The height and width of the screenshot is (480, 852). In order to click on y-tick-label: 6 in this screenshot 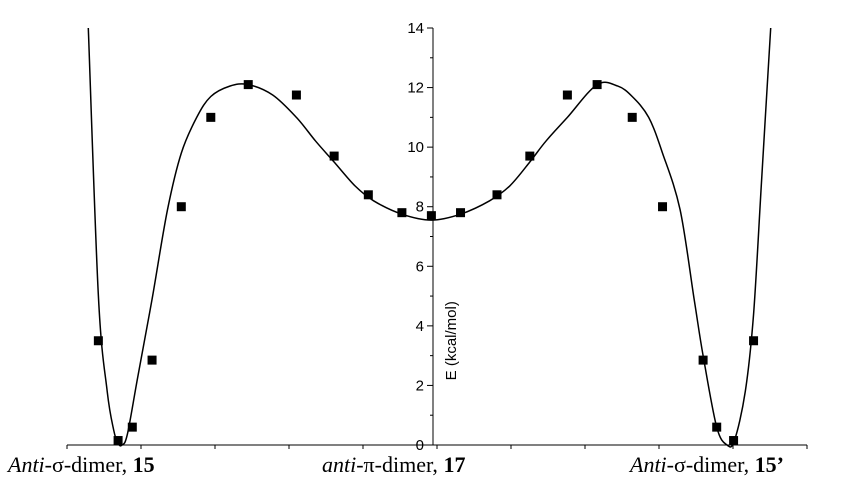, I will do `click(420, 266)`.